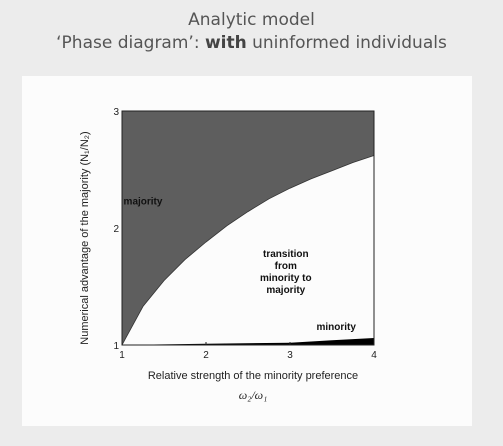 Image resolution: width=503 pixels, height=446 pixels. I want to click on region-label-minority: minority, so click(336, 327).